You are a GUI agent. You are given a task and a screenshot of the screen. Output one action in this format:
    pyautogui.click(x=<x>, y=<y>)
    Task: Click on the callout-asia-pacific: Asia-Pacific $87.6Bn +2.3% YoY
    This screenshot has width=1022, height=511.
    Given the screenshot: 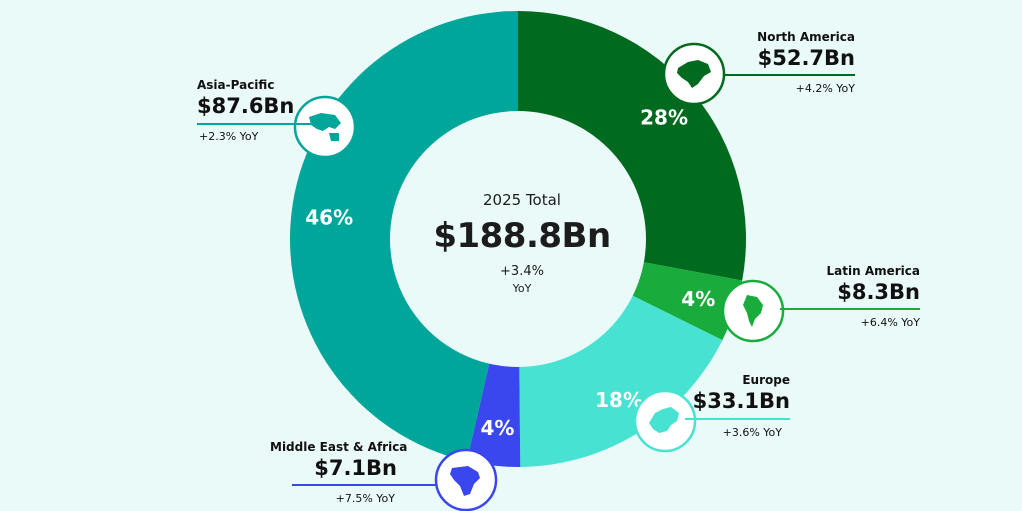 What is the action you would take?
    pyautogui.click(x=254, y=113)
    